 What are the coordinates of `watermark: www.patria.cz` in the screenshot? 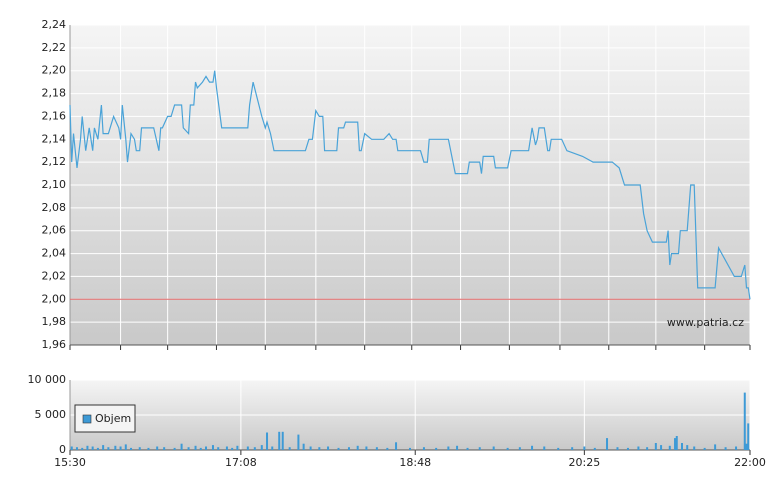 It's located at (705, 322).